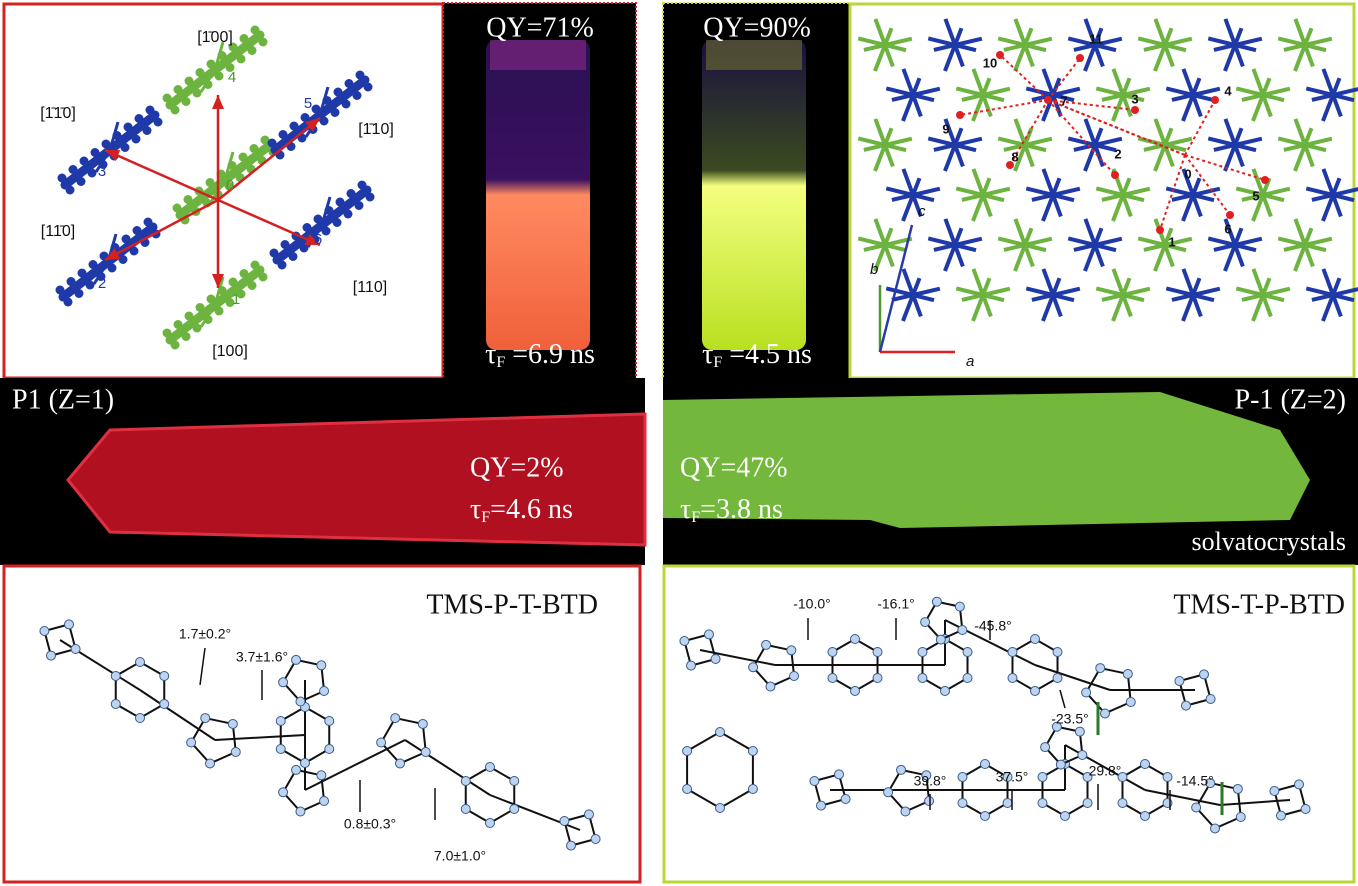 This screenshot has height=886, width=1358. What do you see at coordinates (540, 27) in the screenshot?
I see `qy: QY=71%` at bounding box center [540, 27].